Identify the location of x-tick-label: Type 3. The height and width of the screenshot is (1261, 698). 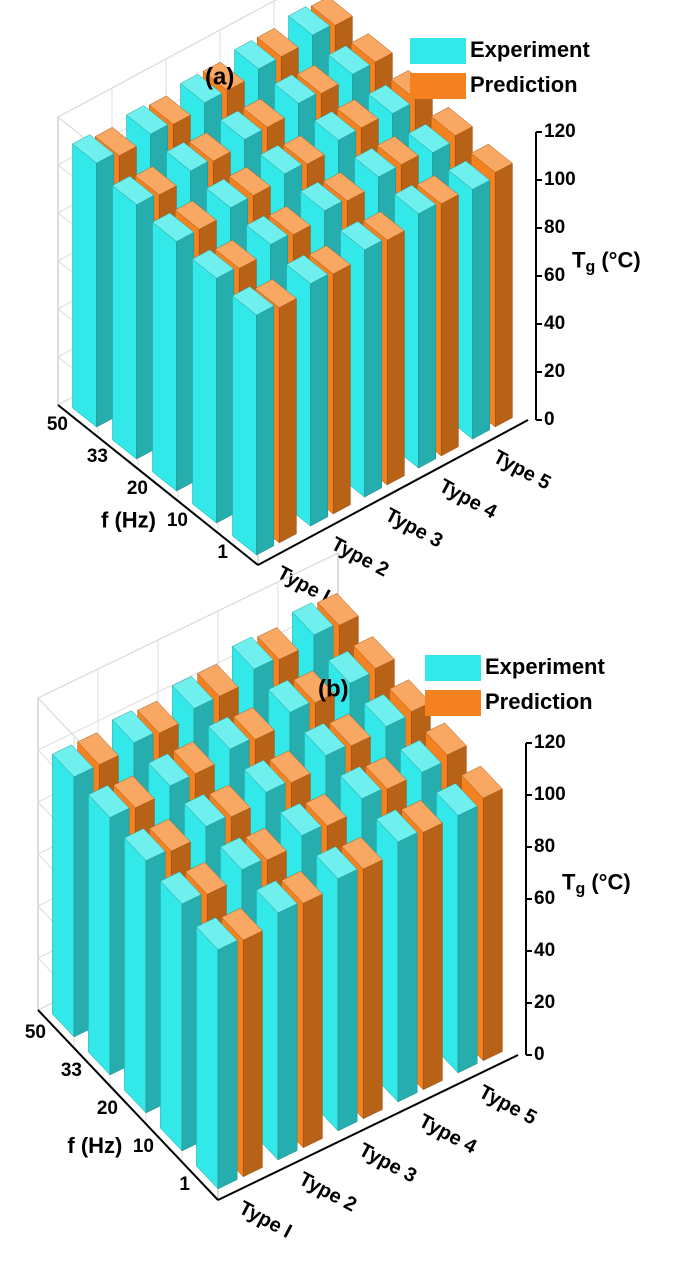
(387, 1163).